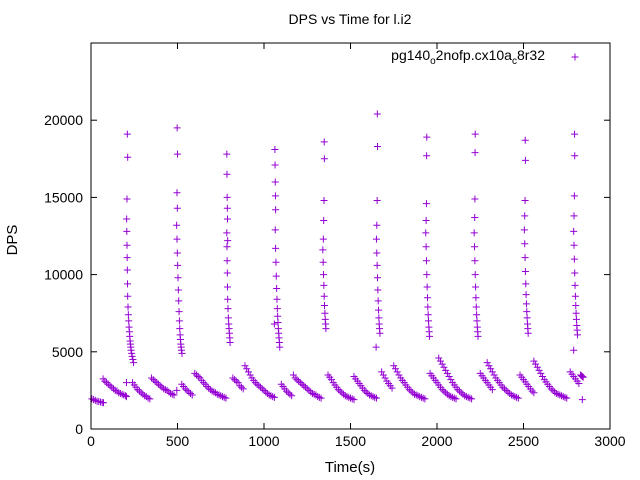  Describe the element at coordinates (79, 429) in the screenshot. I see `y-tick-label: 0` at that location.